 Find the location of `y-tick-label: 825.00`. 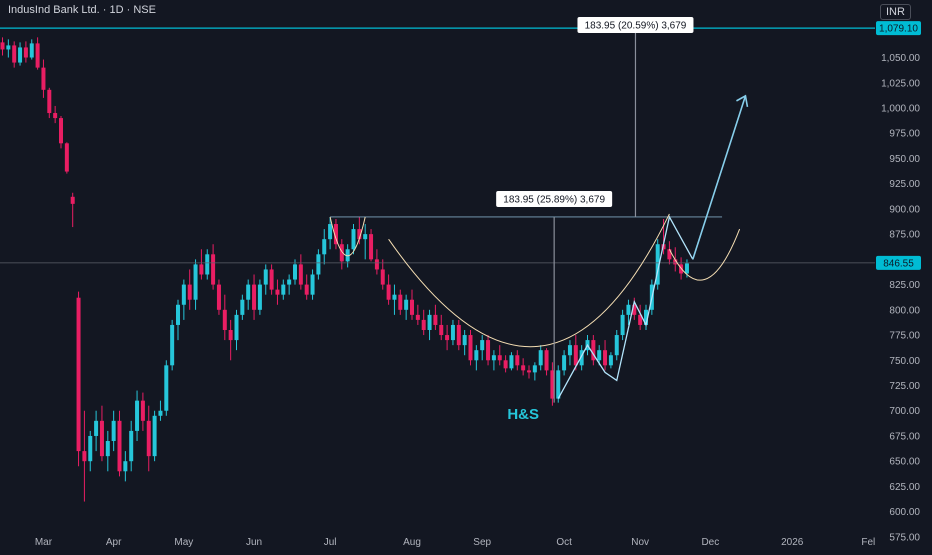

y-tick-label: 825.00 is located at coordinates (904, 285).